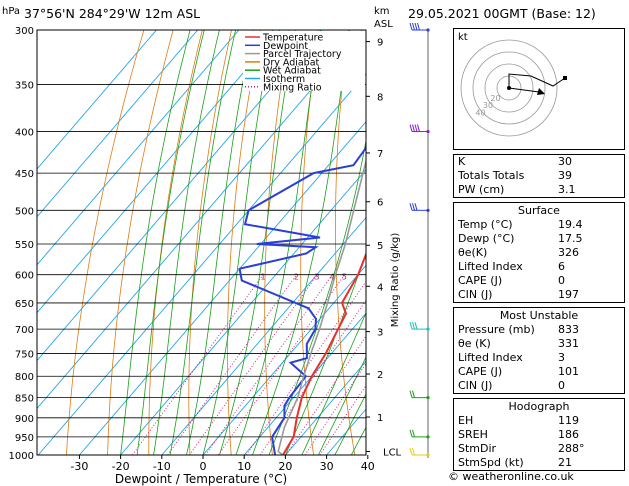  I want to click on hodograph-trace, so click(537, 80).